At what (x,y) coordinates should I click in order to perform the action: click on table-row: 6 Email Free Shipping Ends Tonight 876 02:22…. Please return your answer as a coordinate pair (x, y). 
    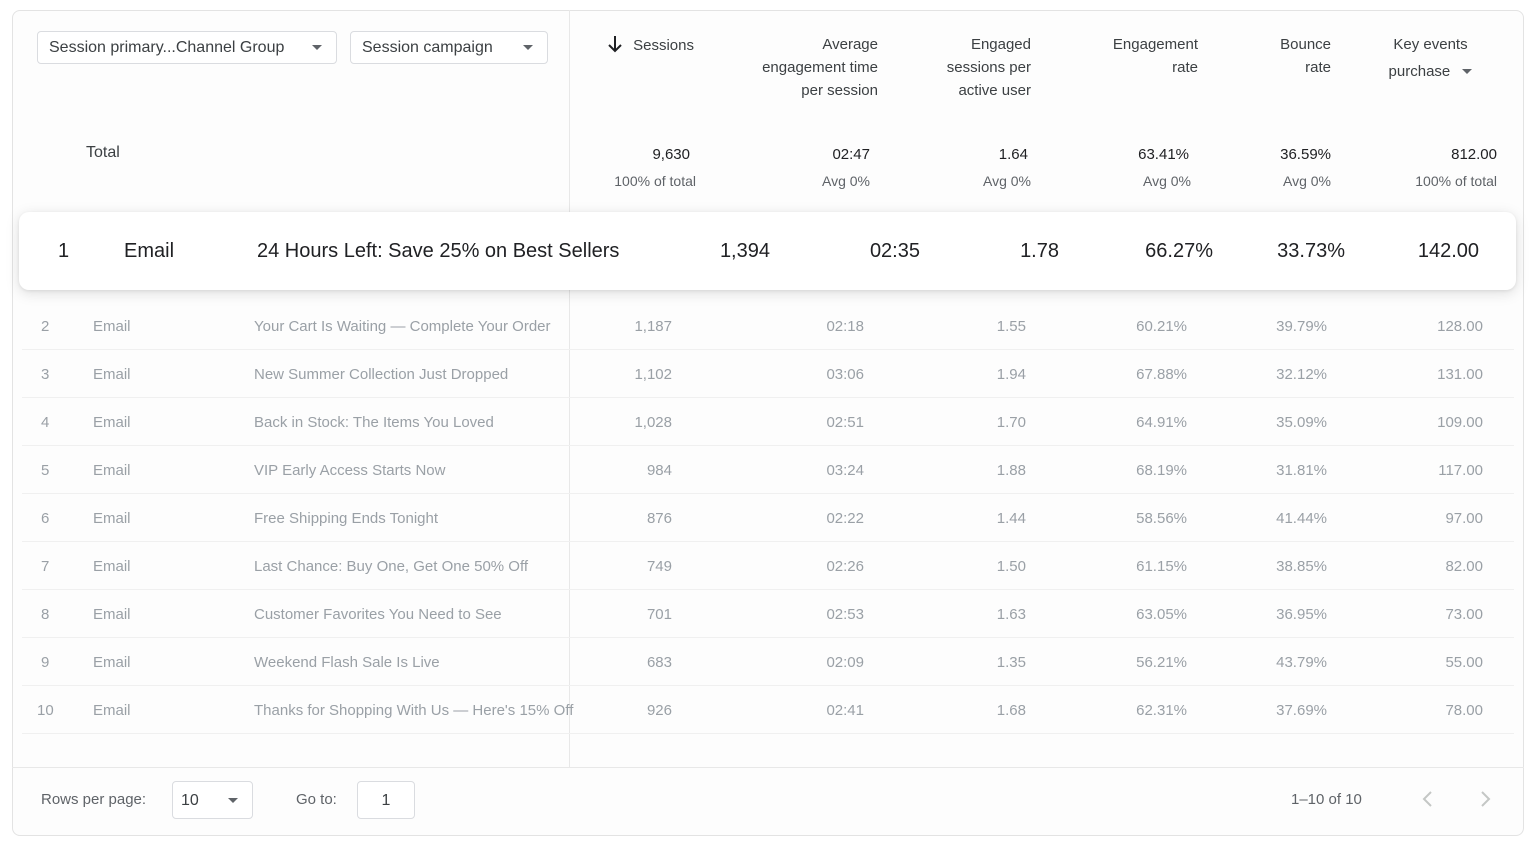
    Looking at the image, I should click on (768, 518).